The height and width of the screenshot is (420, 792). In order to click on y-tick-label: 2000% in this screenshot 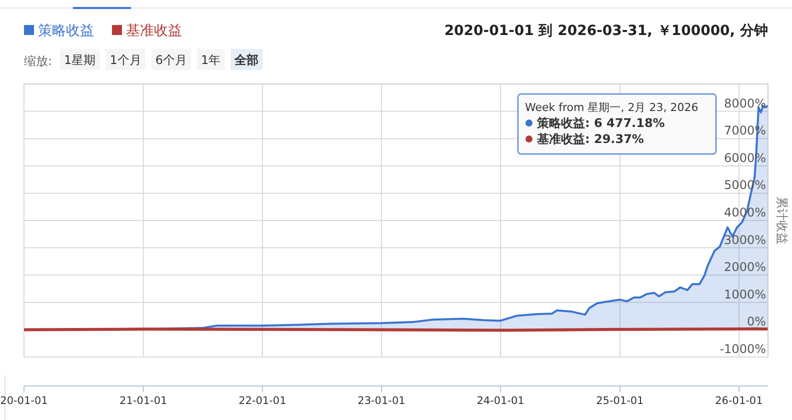, I will do `click(745, 267)`.